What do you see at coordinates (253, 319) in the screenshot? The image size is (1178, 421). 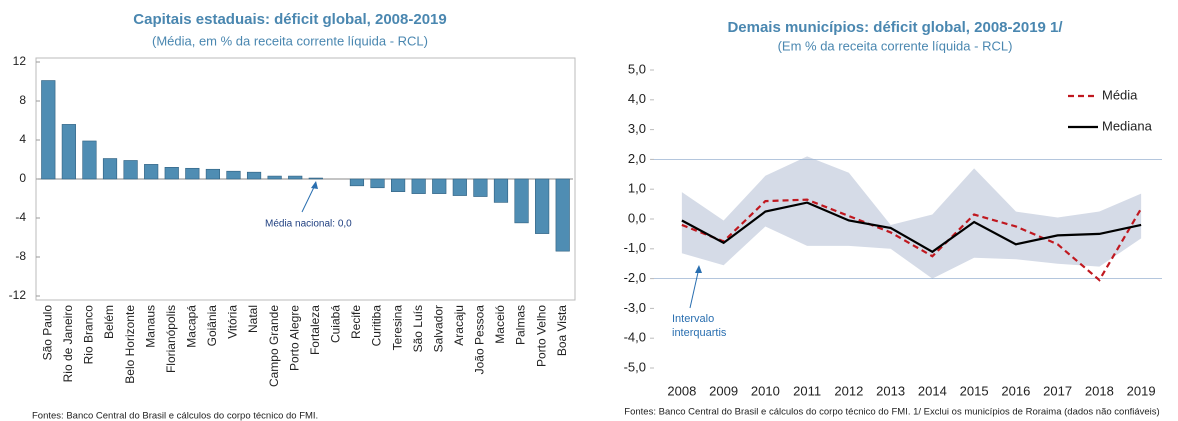 I see `x-tick-label: Natal` at bounding box center [253, 319].